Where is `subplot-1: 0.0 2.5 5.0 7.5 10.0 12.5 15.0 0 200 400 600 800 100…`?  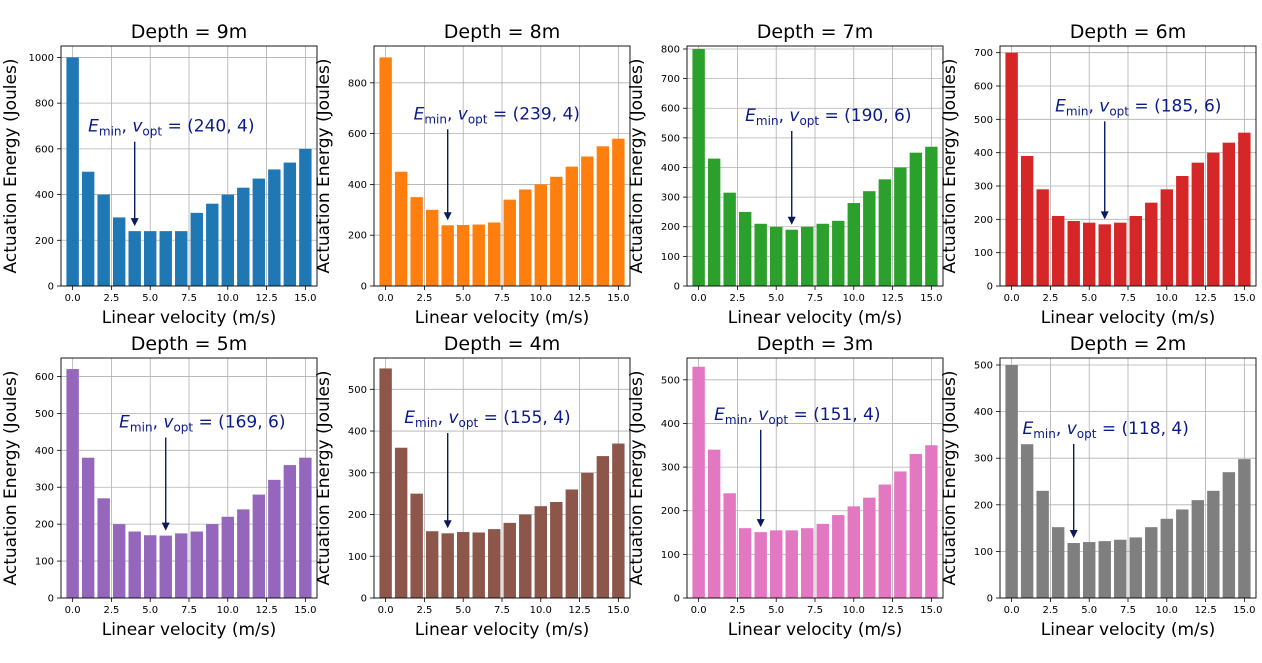 subplot-1: 0.0 2.5 5.0 7.5 10.0 12.5 15.0 0 200 400 600 800 100… is located at coordinates (159, 174).